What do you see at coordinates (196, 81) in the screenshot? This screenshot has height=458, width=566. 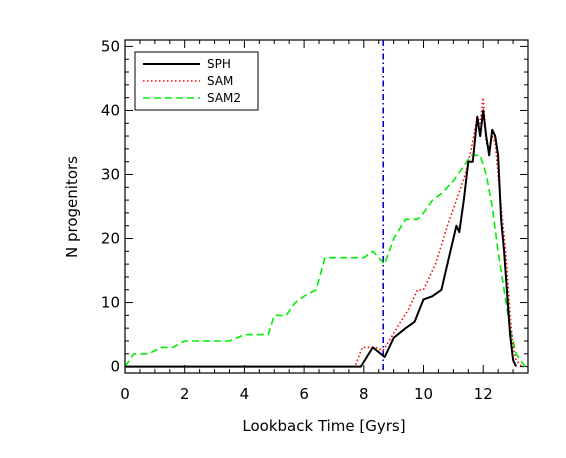 I see `legend: SPH SAM SAM2` at bounding box center [196, 81].